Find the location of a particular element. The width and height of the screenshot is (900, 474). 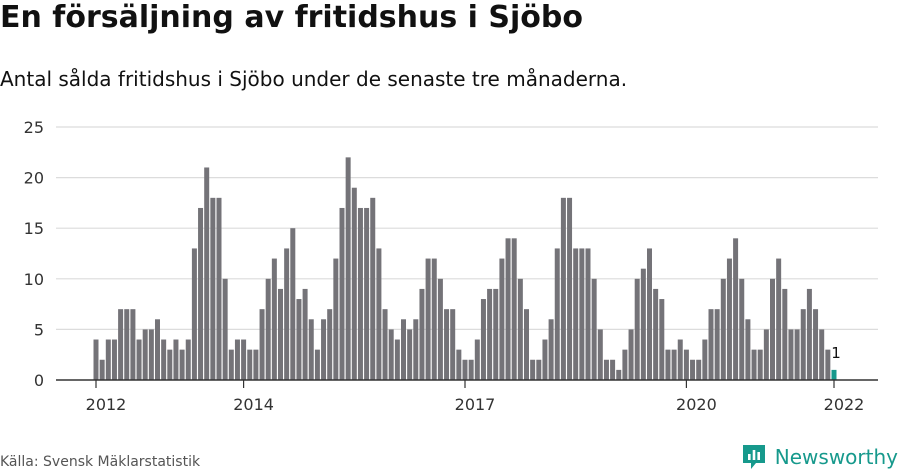

y-tick-label-5: 5 is located at coordinates (39, 329).